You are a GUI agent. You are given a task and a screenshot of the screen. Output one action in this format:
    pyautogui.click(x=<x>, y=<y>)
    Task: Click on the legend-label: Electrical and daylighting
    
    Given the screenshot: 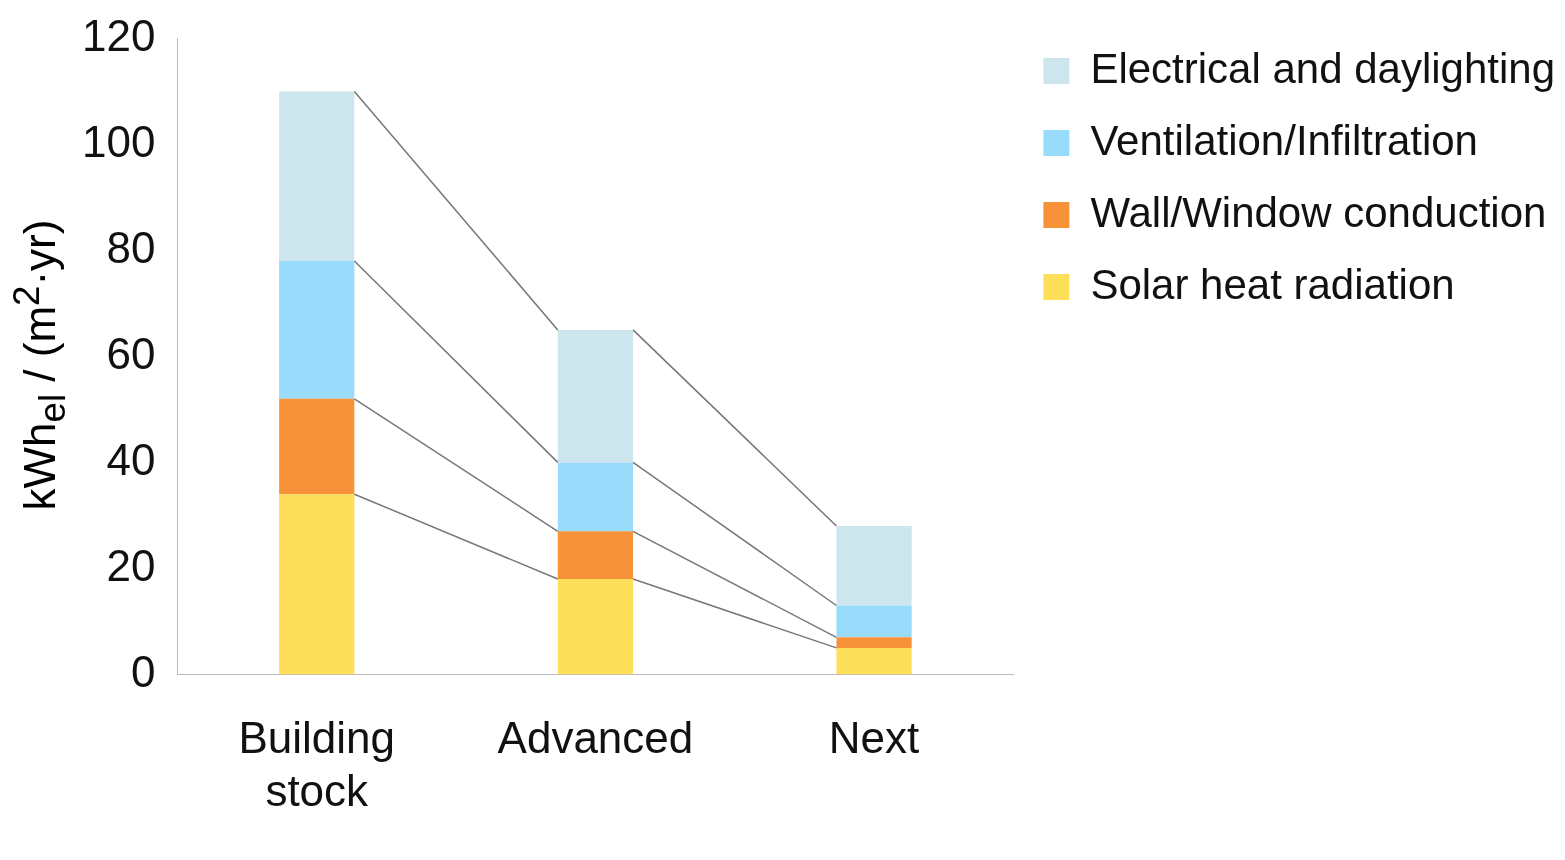 What is the action you would take?
    pyautogui.click(x=1322, y=68)
    